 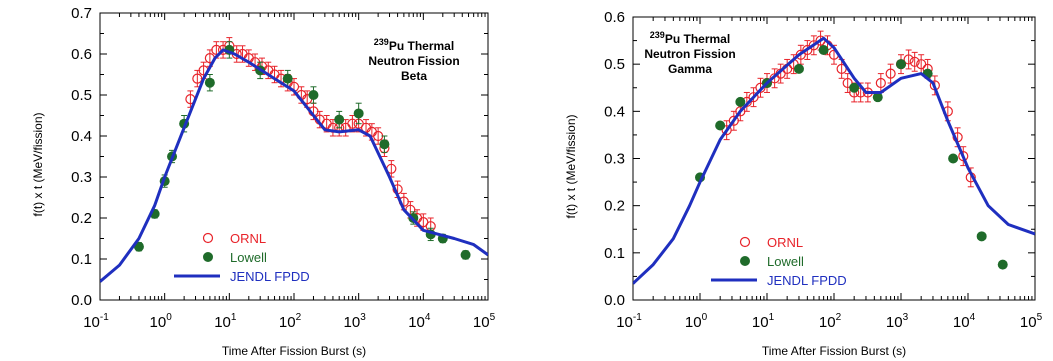 I want to click on legend-label: Lowell, so click(x=785, y=261).